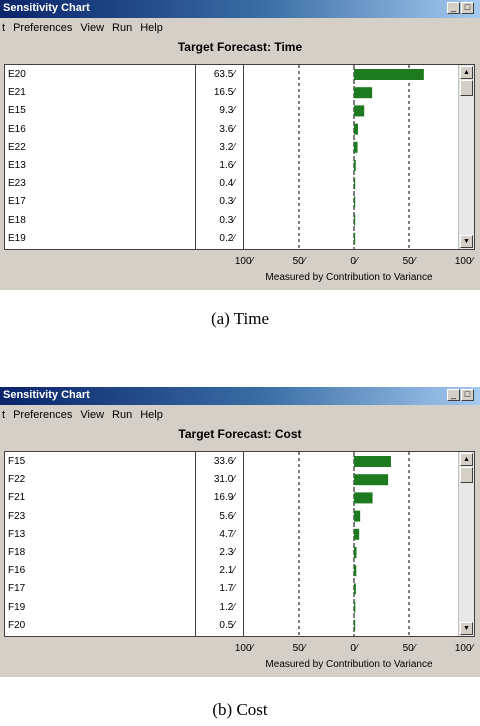  I want to click on row-variable-name: F19, so click(17, 607).